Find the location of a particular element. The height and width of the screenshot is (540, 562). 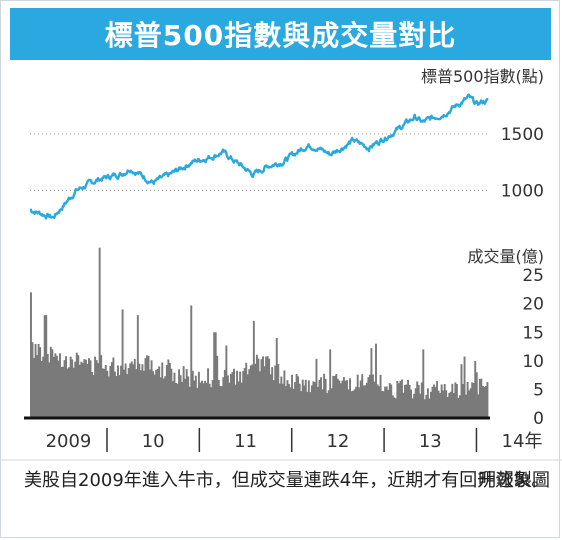

year-tick-label: 10 is located at coordinates (153, 441).